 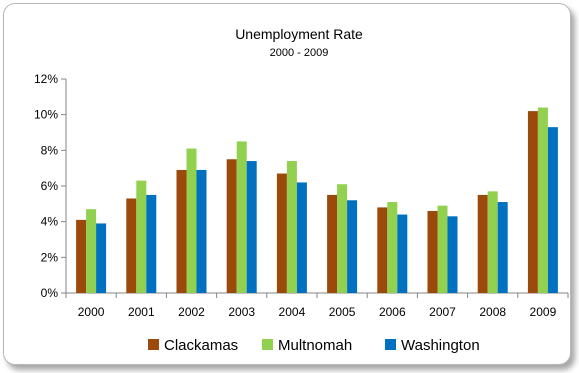 I want to click on bar-washington-2009, so click(x=552, y=210).